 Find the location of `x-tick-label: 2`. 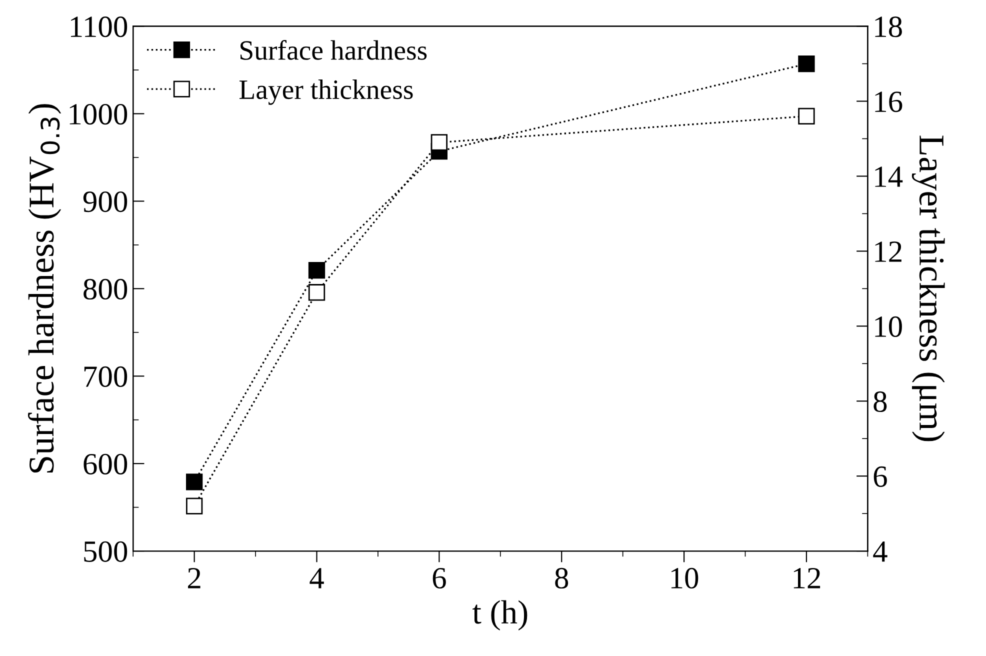

x-tick-label: 2 is located at coordinates (194, 578).